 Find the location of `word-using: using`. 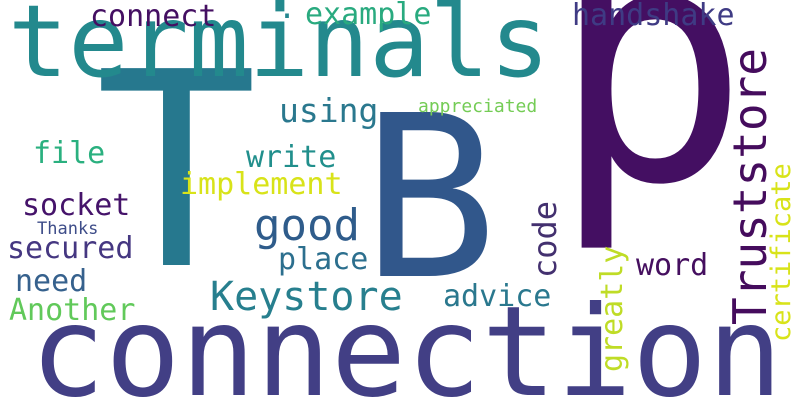

word-using: using is located at coordinates (329, 110).